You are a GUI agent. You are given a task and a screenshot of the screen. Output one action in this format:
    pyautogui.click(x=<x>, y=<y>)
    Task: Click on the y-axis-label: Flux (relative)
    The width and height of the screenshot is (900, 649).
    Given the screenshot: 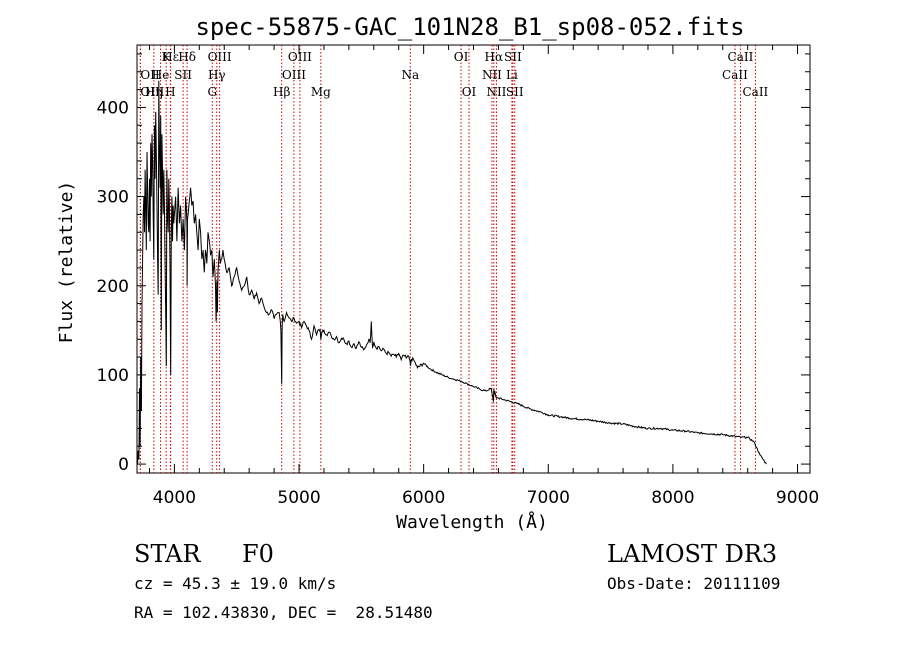 What is the action you would take?
    pyautogui.click(x=66, y=262)
    